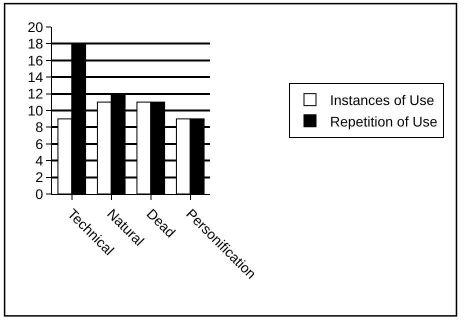 The height and width of the screenshot is (325, 474). I want to click on legend-label: Instances of Use, so click(382, 100).